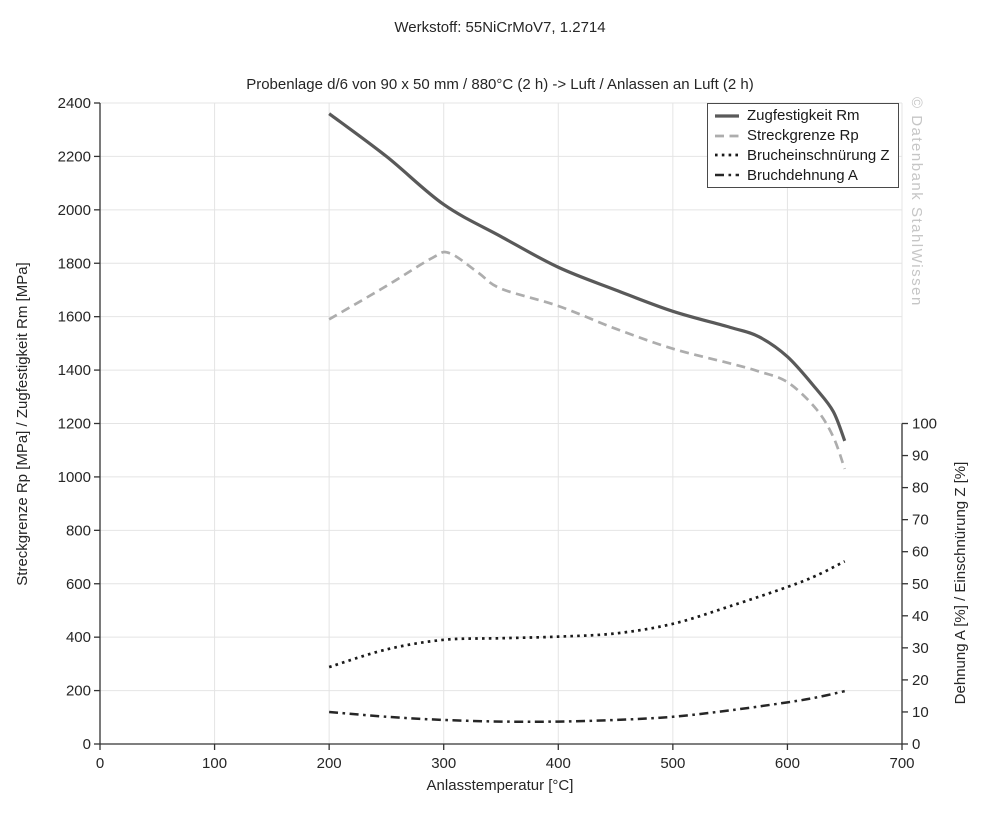 This screenshot has height=827, width=1000. What do you see at coordinates (74, 263) in the screenshot?
I see `svg-text: 1800` at bounding box center [74, 263].